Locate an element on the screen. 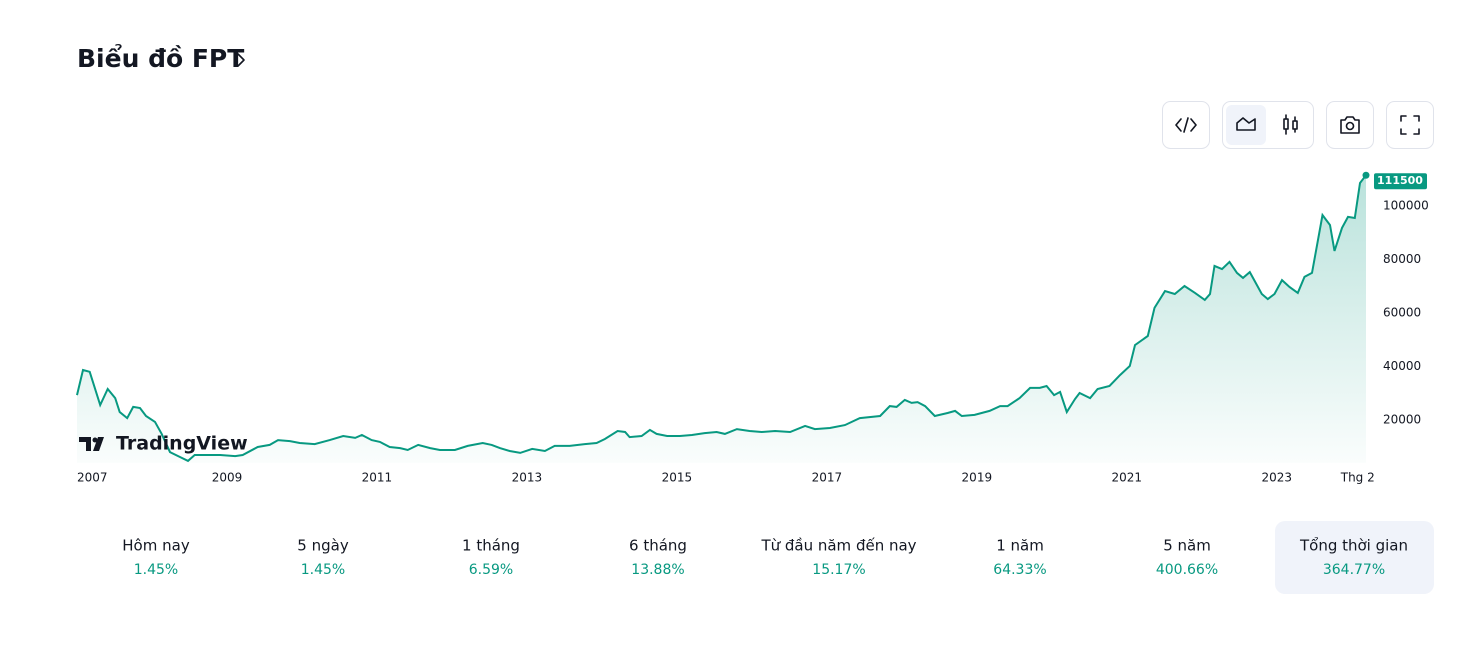  fullscreen-icon is located at coordinates (1410, 125).